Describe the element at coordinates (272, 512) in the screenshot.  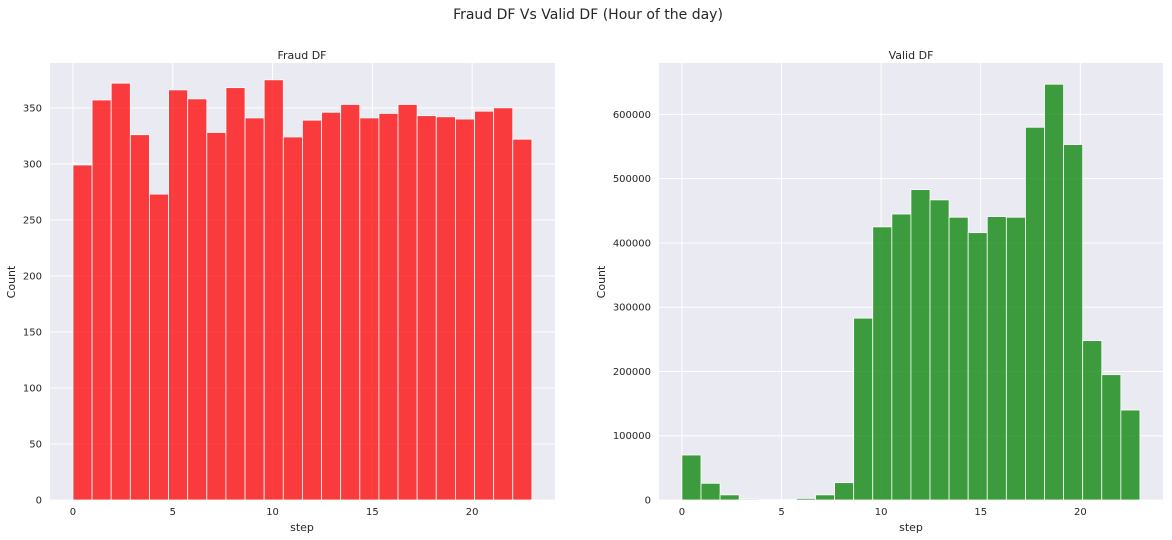
I see `fraud-x-tick-label: 10` at that location.